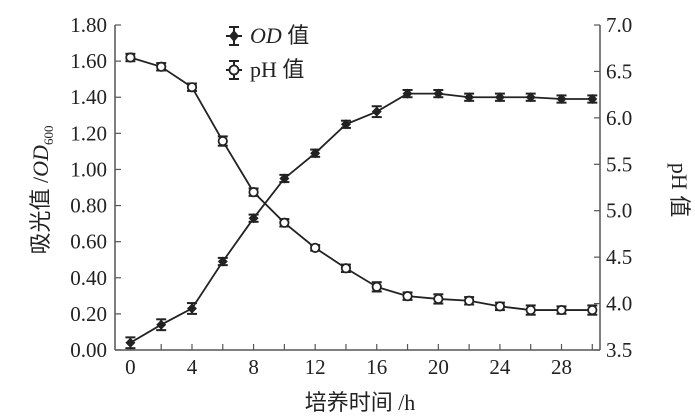 The image size is (695, 417). Describe the element at coordinates (88, 314) in the screenshot. I see `y-left-tick-label: 0.20` at that location.